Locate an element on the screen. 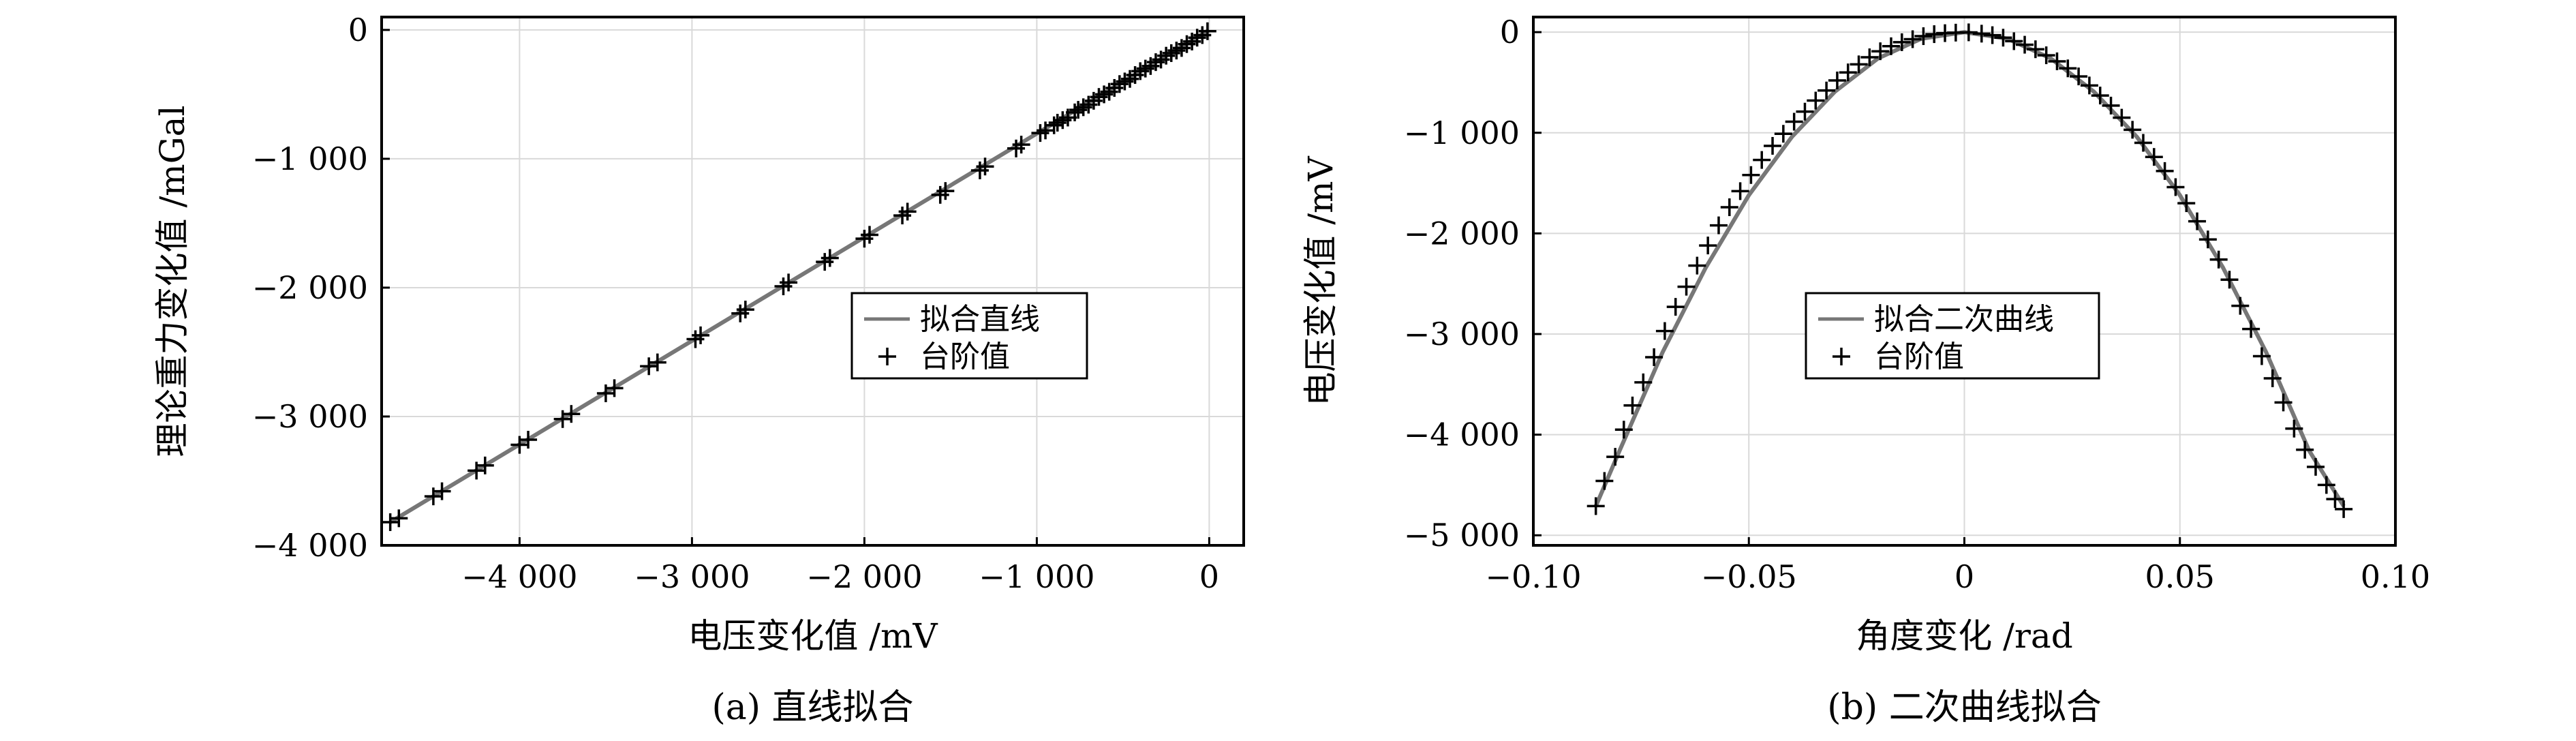 This screenshot has width=2576, height=741. x-tick-label: −0.05 is located at coordinates (1749, 576).